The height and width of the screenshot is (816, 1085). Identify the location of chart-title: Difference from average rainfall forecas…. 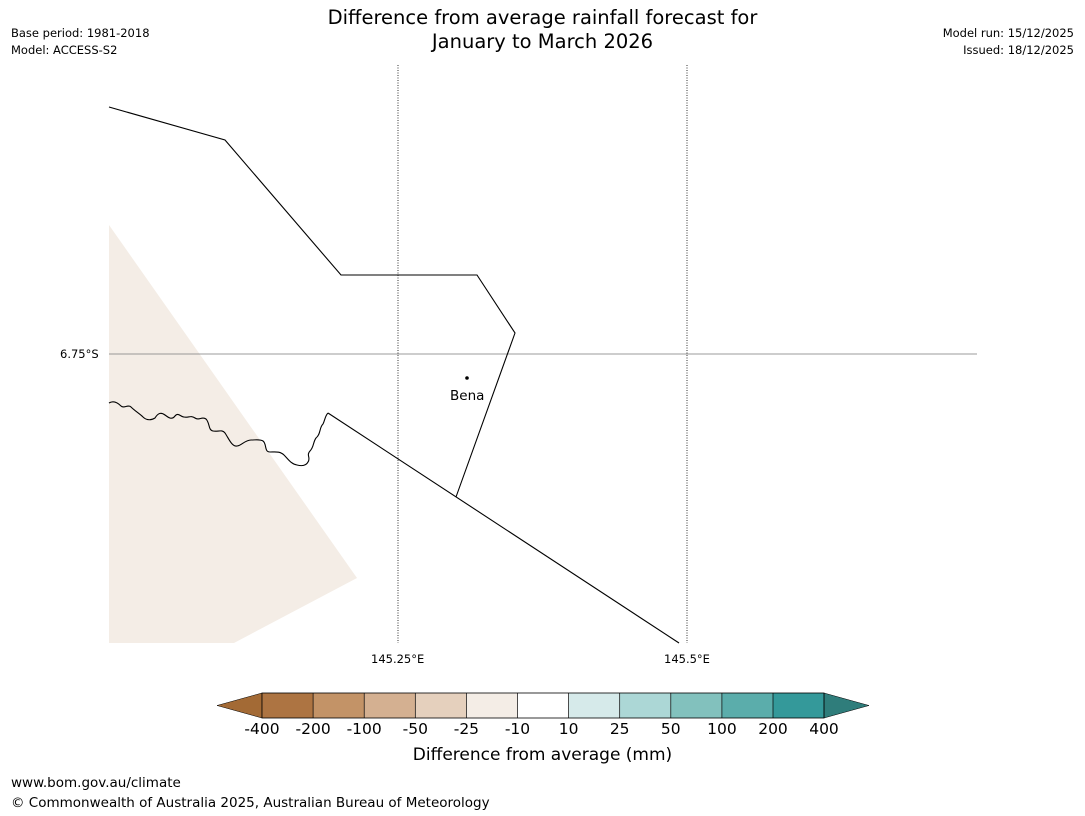
(542, 30).